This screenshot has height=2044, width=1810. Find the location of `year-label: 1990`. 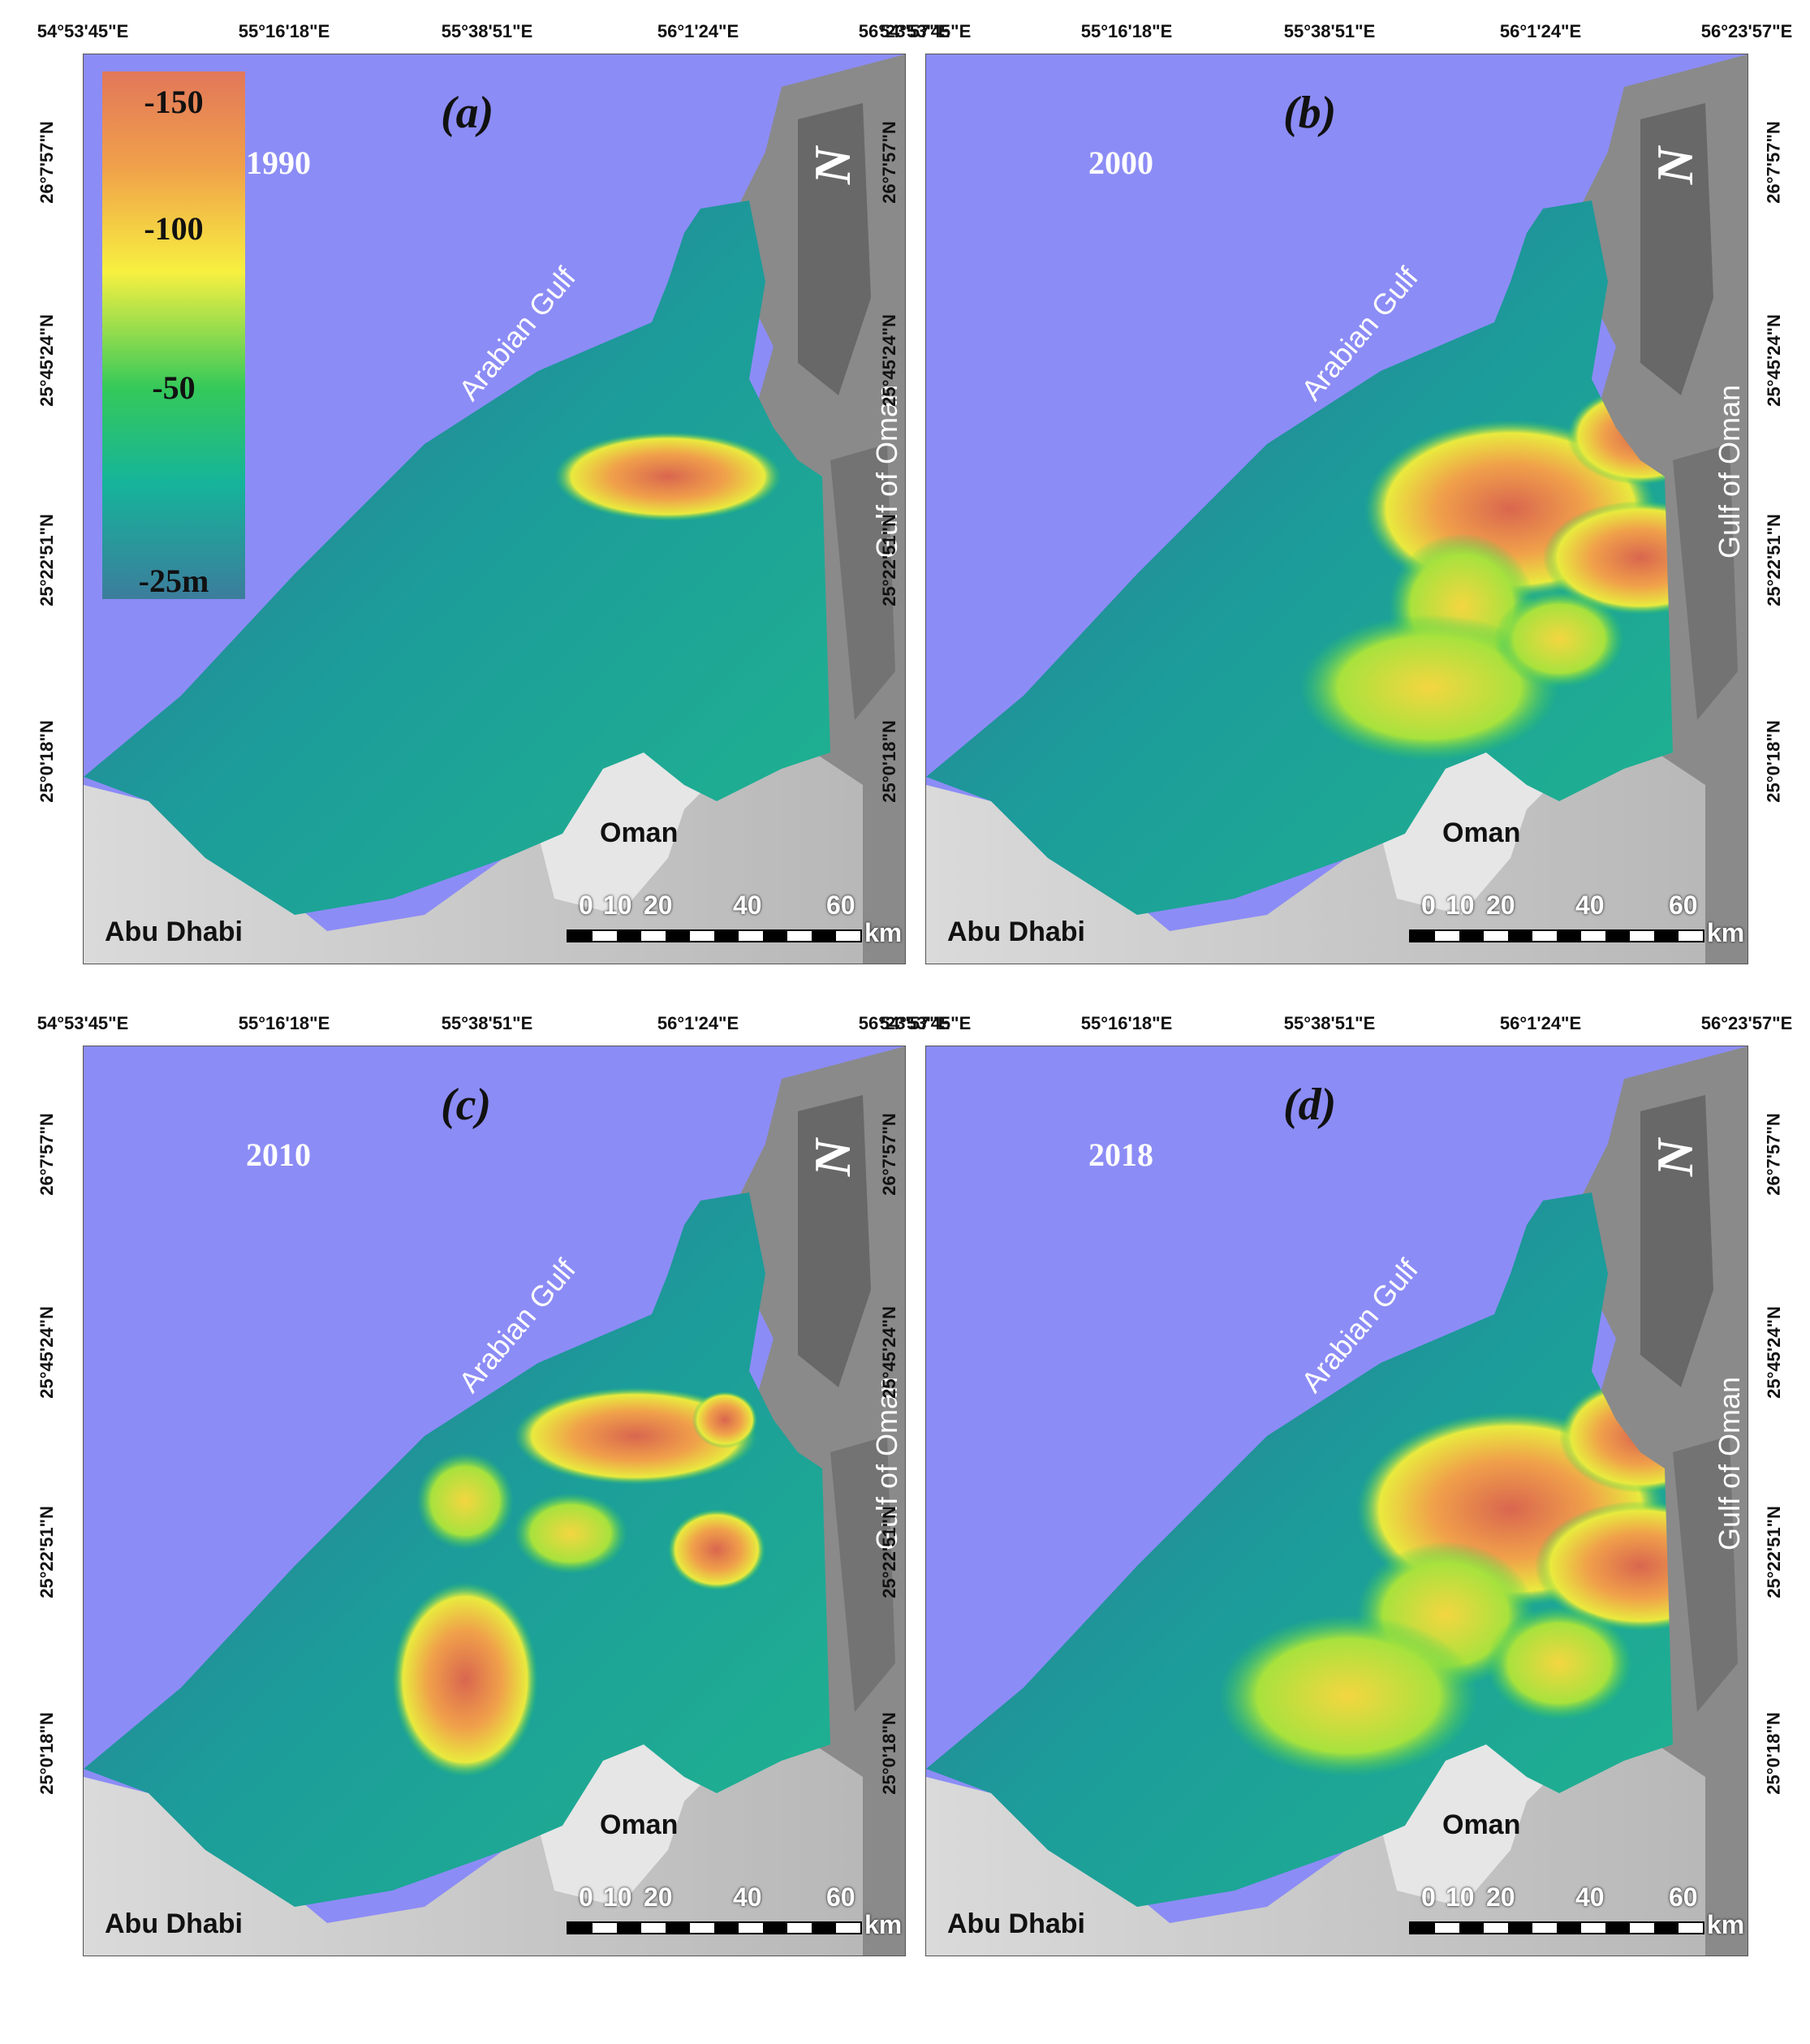

year-label: 1990 is located at coordinates (278, 162).